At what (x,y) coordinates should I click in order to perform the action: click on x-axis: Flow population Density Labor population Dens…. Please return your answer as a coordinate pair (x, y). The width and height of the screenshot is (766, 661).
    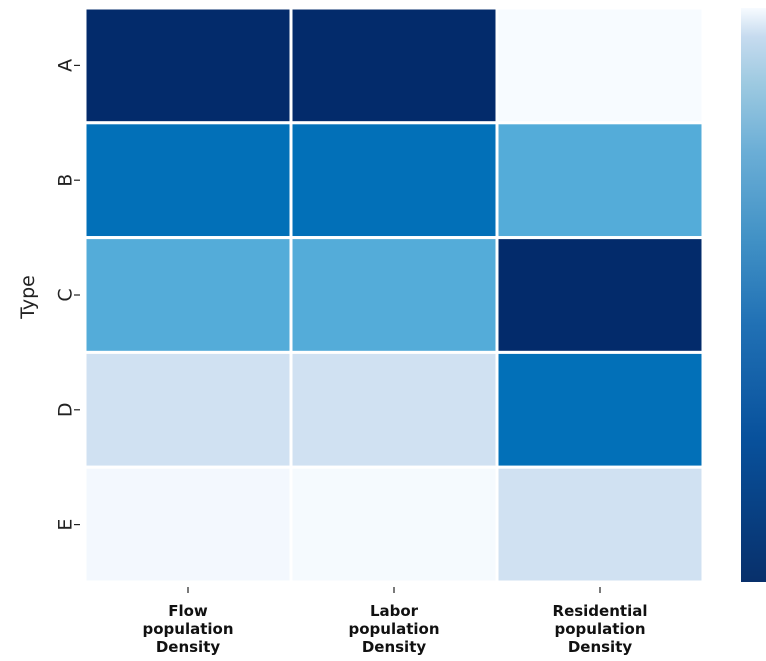
    Looking at the image, I should click on (394, 621).